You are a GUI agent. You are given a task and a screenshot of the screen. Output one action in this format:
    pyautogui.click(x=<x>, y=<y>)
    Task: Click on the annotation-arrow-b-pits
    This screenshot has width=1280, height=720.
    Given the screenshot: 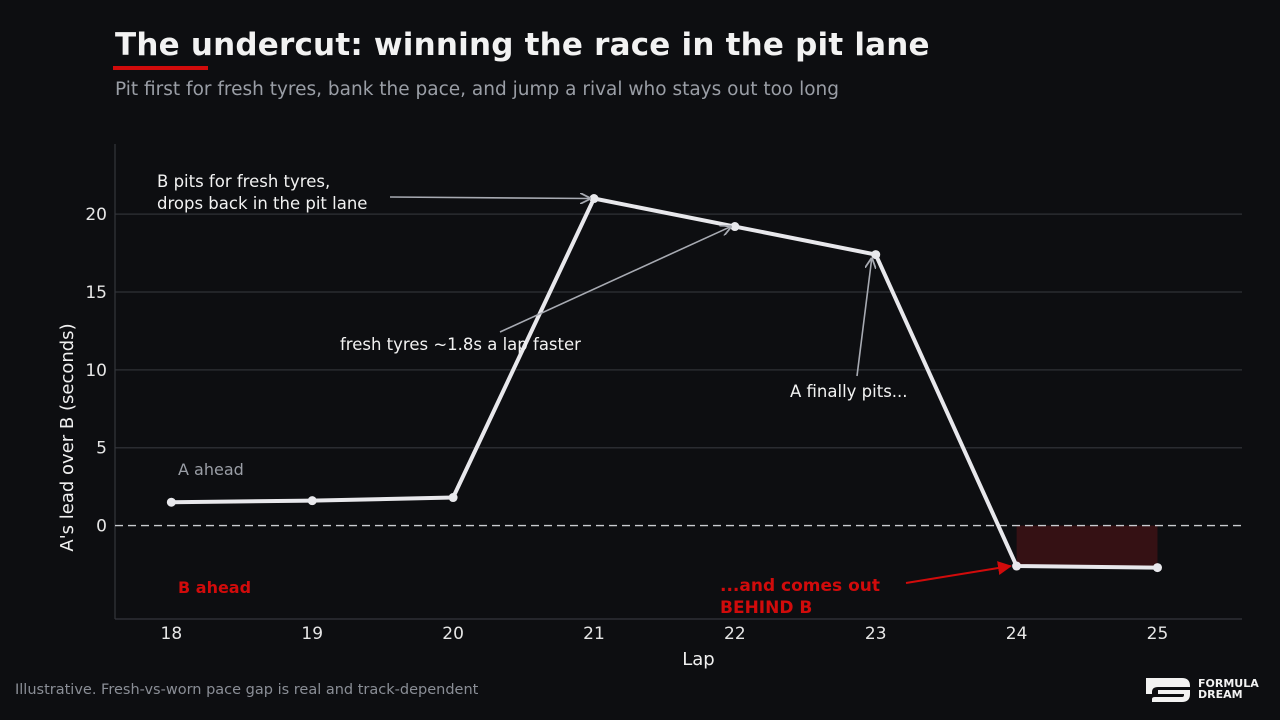 What is the action you would take?
    pyautogui.click(x=489, y=198)
    